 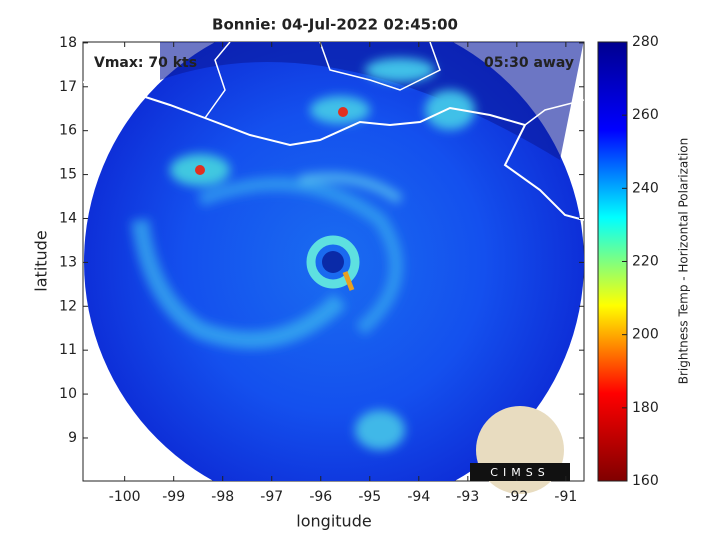 What do you see at coordinates (369, 497) in the screenshot?
I see `x-tick-label: -95` at bounding box center [369, 497].